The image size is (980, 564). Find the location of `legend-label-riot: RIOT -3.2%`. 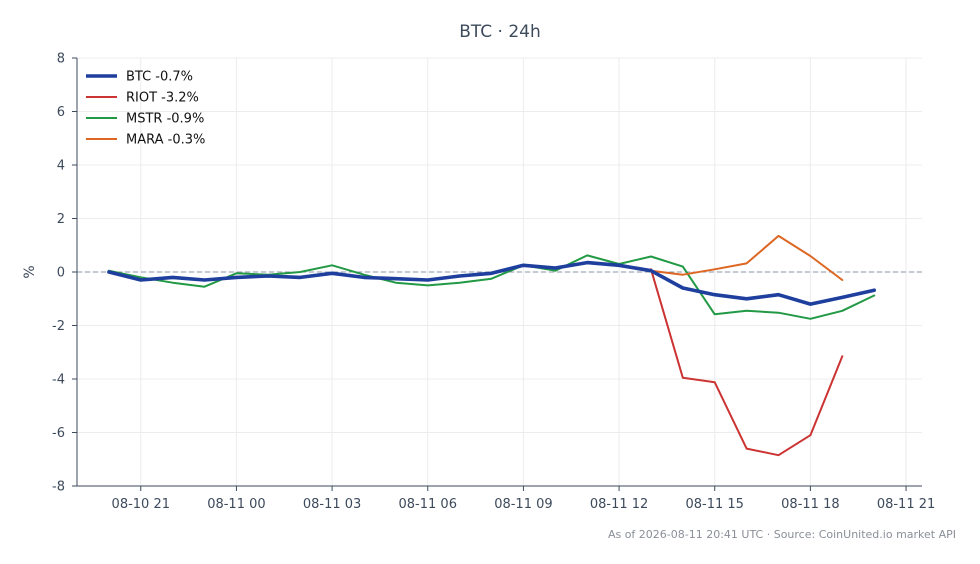

legend-label-riot: RIOT -3.2% is located at coordinates (162, 98).